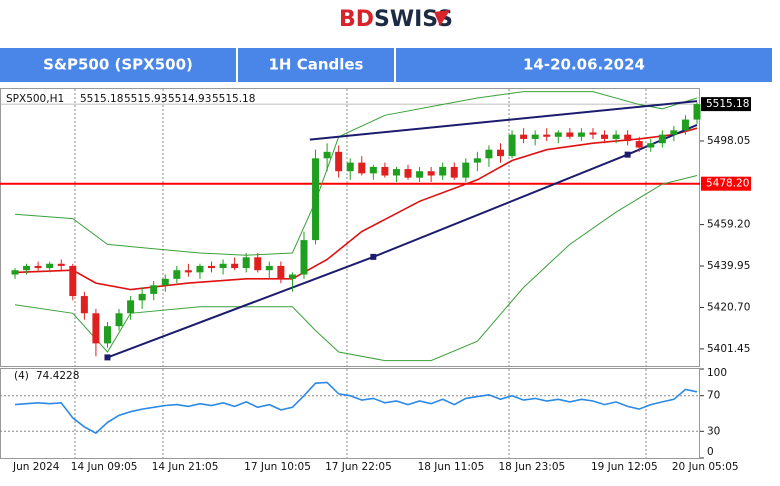 This screenshot has height=486, width=780. Describe the element at coordinates (442, 18) in the screenshot. I see `logo-arrow` at that location.